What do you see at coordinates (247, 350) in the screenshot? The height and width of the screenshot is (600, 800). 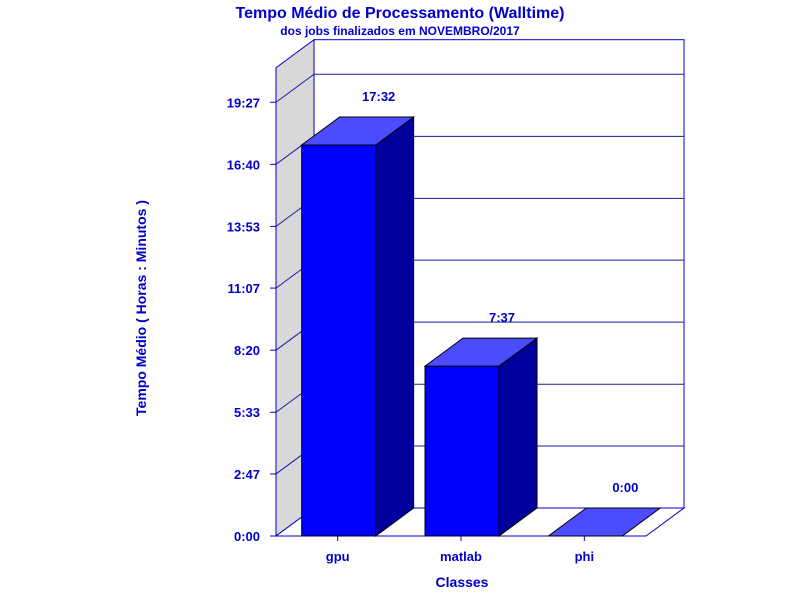 I see `y-tick-label: 8:20` at bounding box center [247, 350].